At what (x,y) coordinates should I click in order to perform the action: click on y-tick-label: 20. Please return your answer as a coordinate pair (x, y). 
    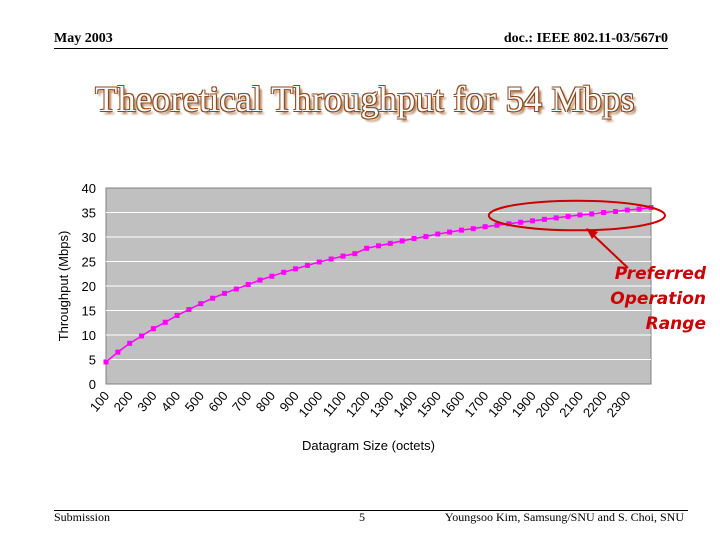
    Looking at the image, I should click on (89, 286).